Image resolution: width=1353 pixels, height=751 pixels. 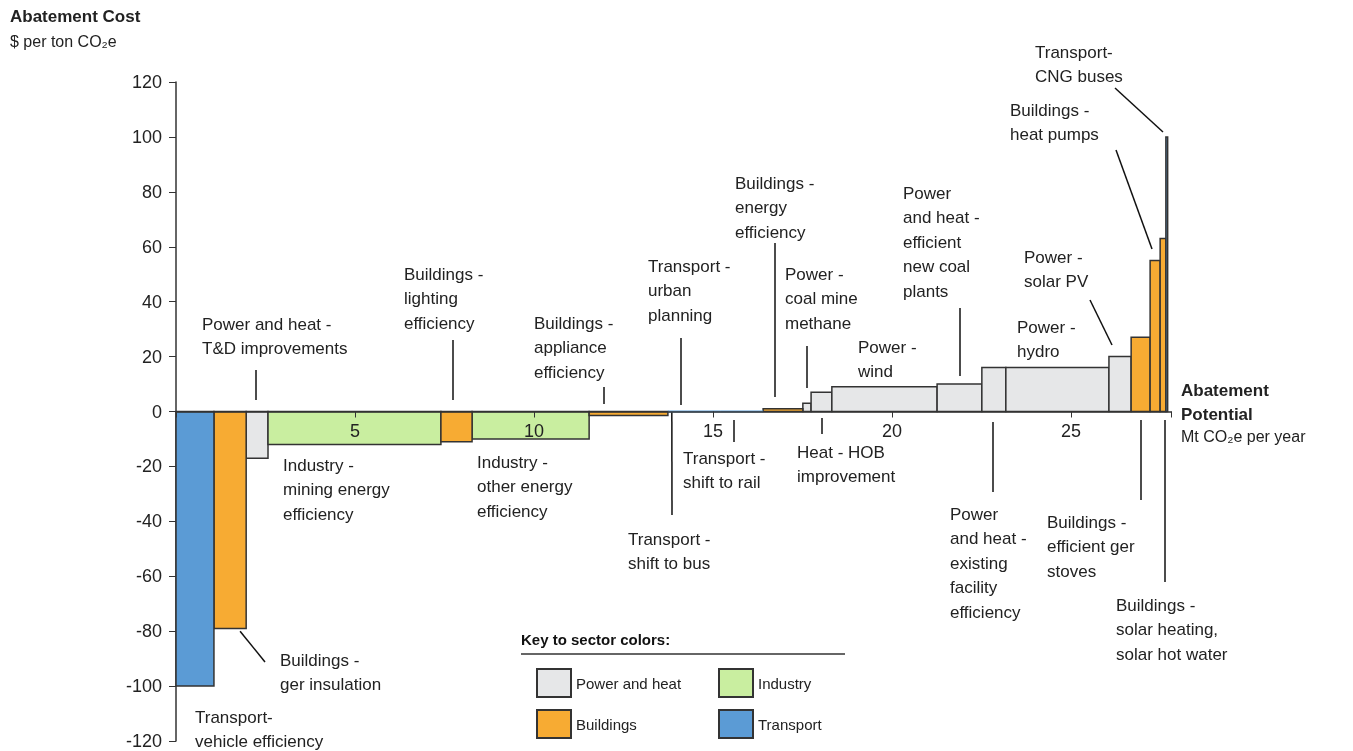 What do you see at coordinates (146, 82) in the screenshot?
I see `y-tick-label: 120` at bounding box center [146, 82].